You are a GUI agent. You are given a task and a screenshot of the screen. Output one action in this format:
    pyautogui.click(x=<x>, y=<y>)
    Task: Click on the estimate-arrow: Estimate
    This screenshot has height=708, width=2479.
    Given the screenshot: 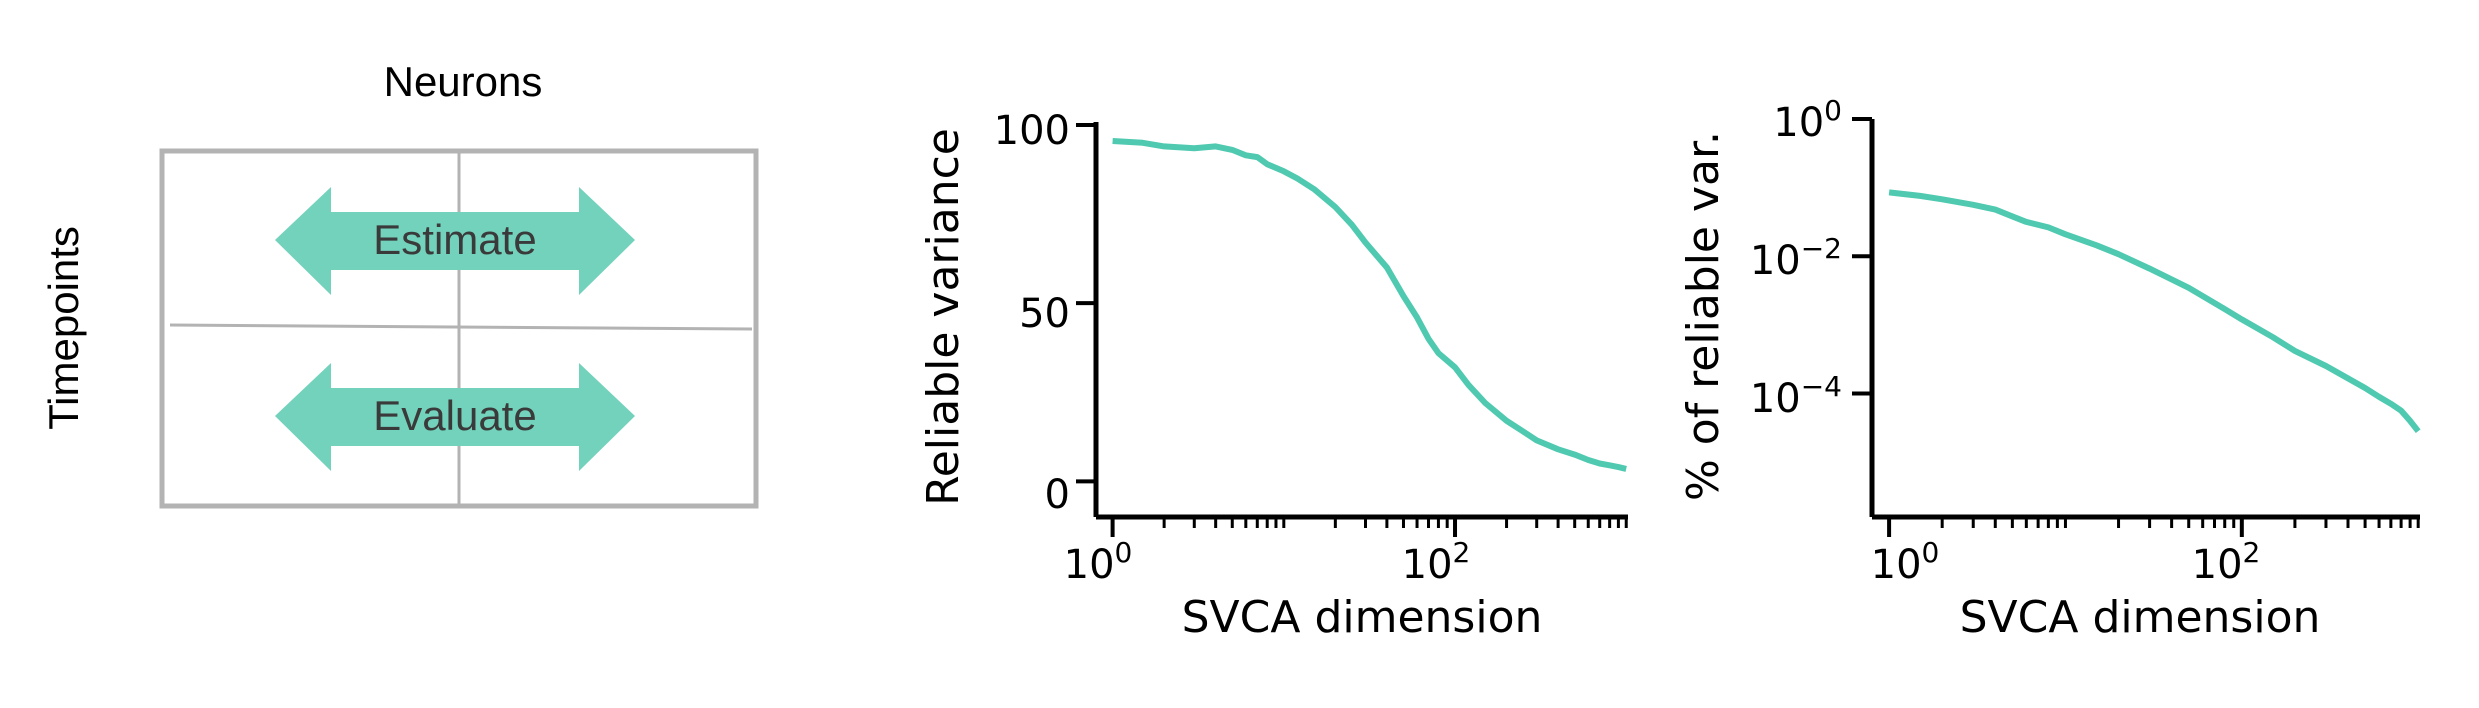 What is the action you would take?
    pyautogui.click(x=455, y=241)
    